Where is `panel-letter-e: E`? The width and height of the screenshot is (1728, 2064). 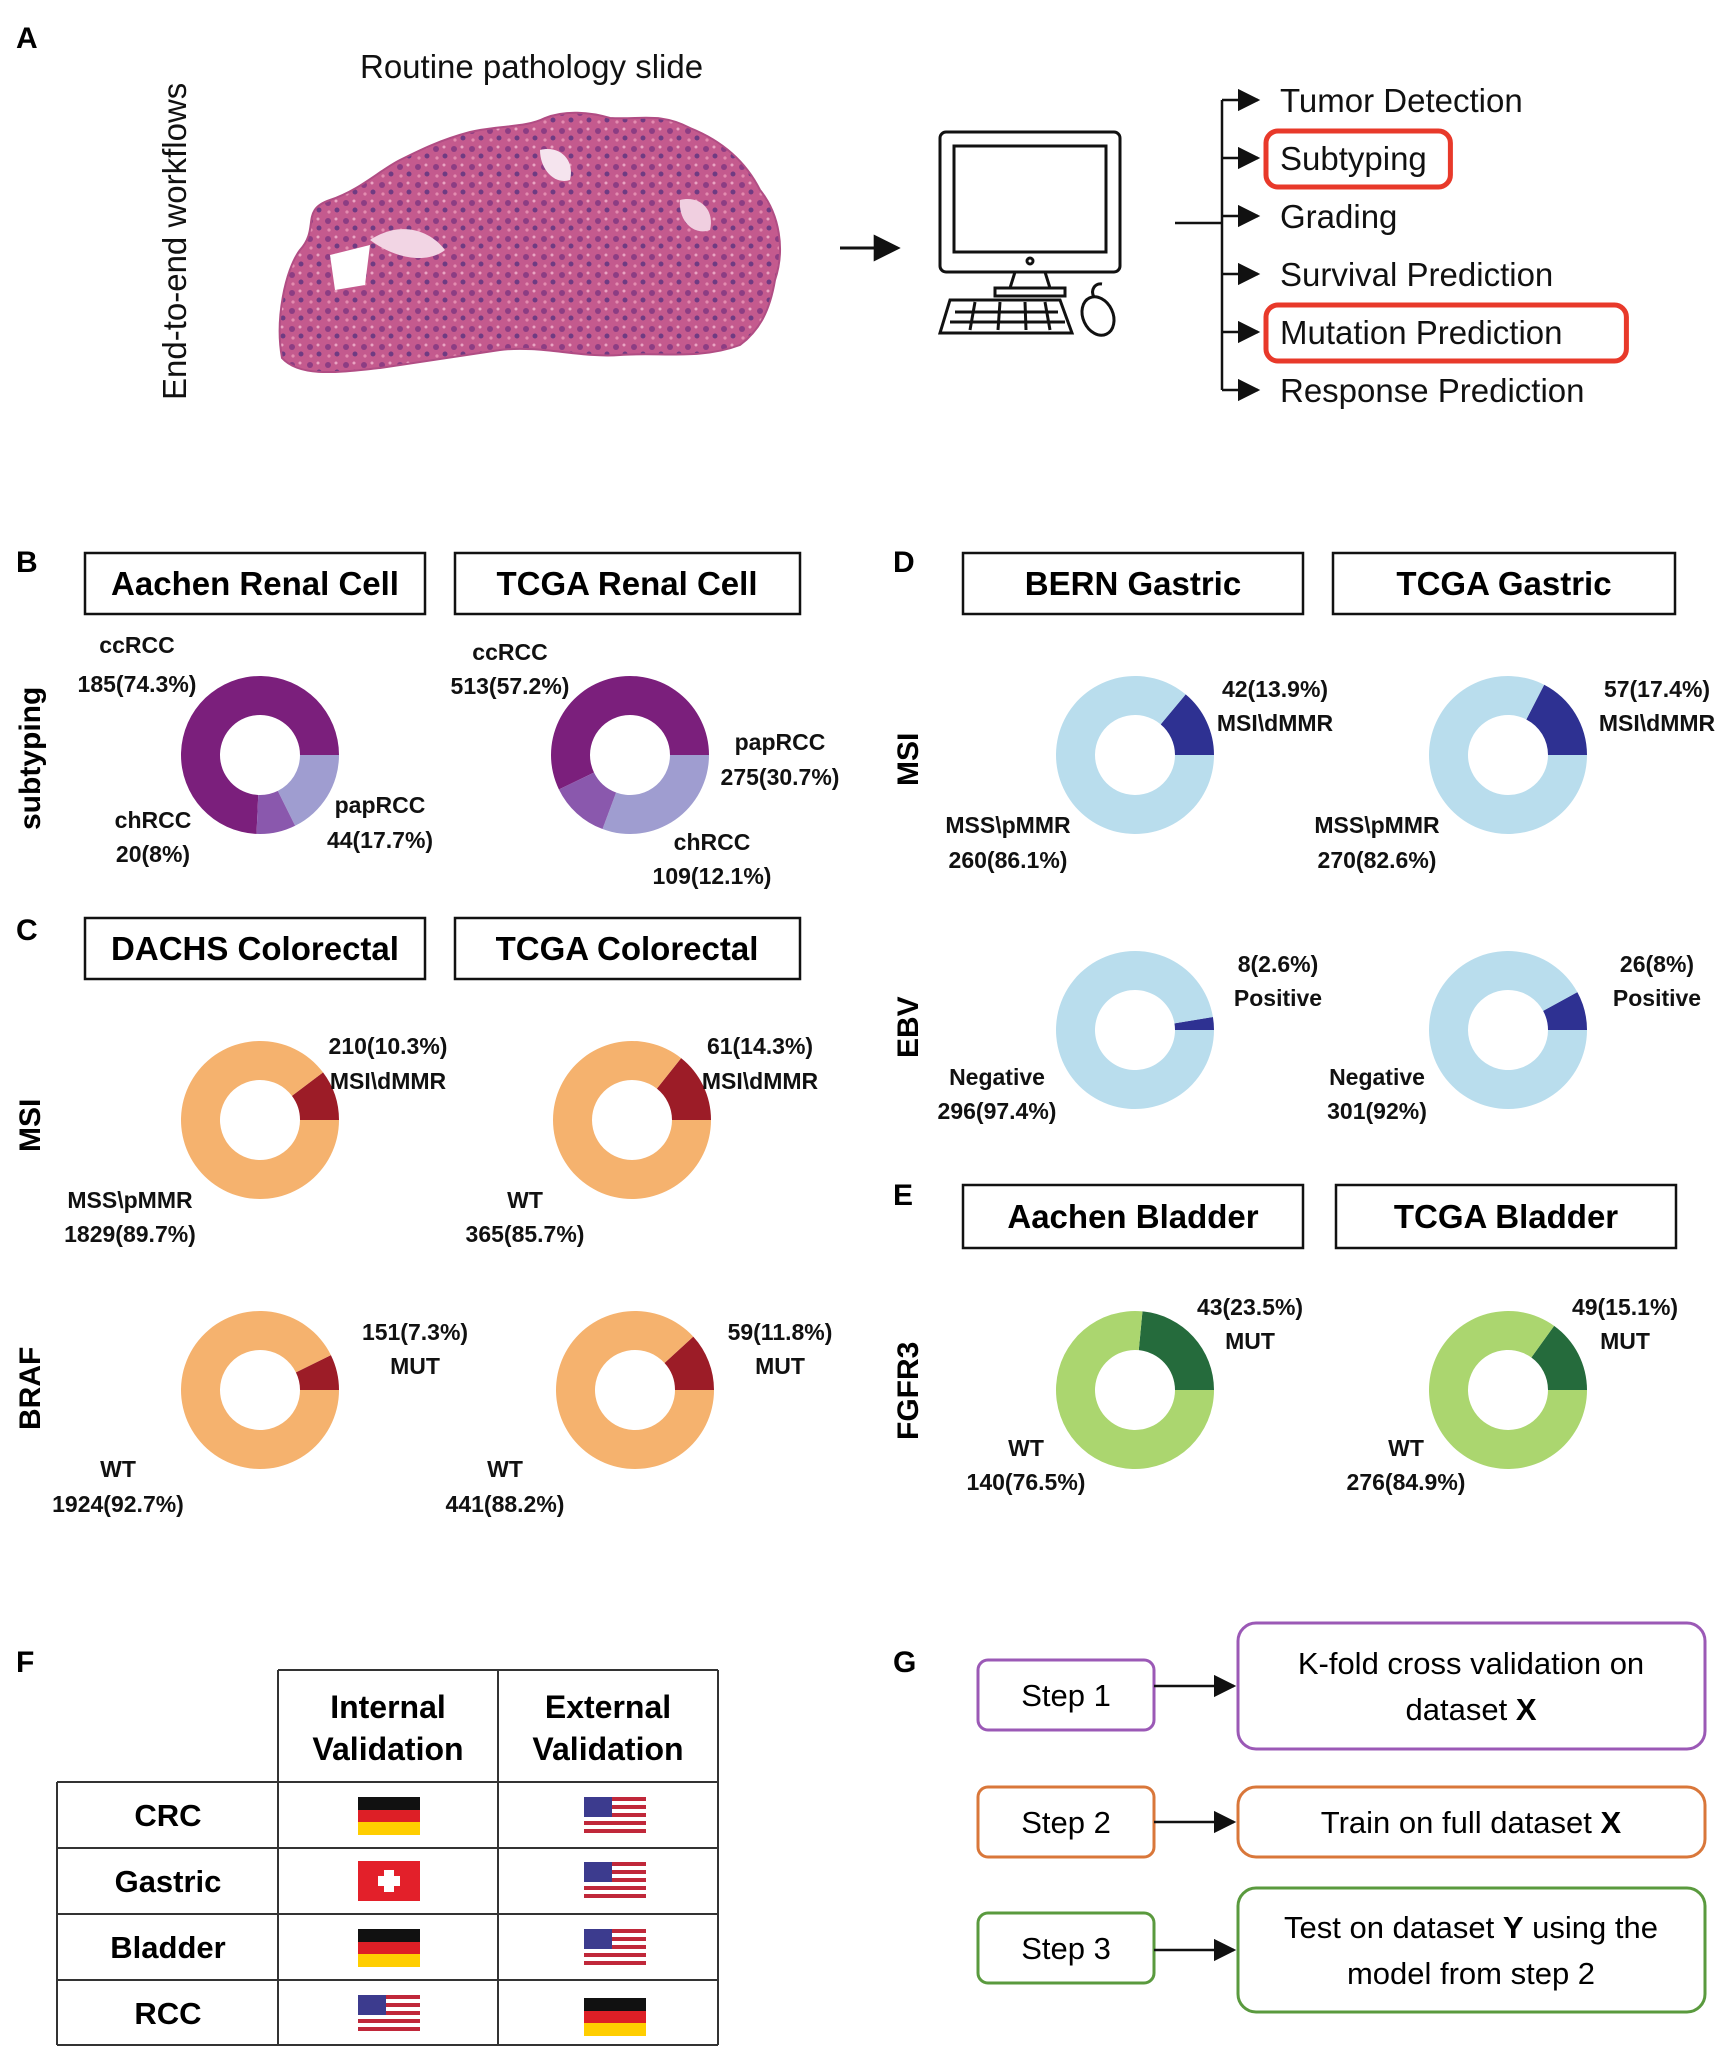
panel-letter-e: E is located at coordinates (903, 1195).